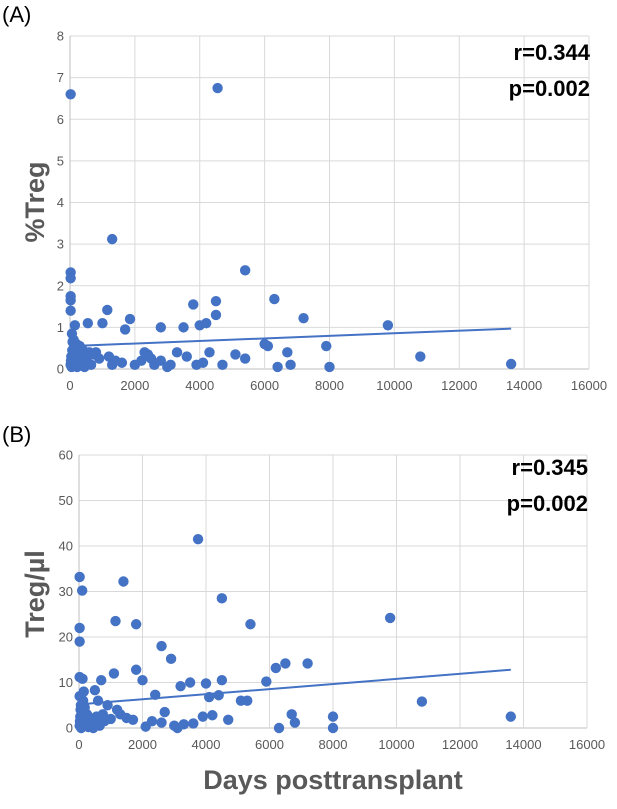 The height and width of the screenshot is (809, 617). Describe the element at coordinates (16, 14) in the screenshot. I see `panel-a-label: (A)` at that location.